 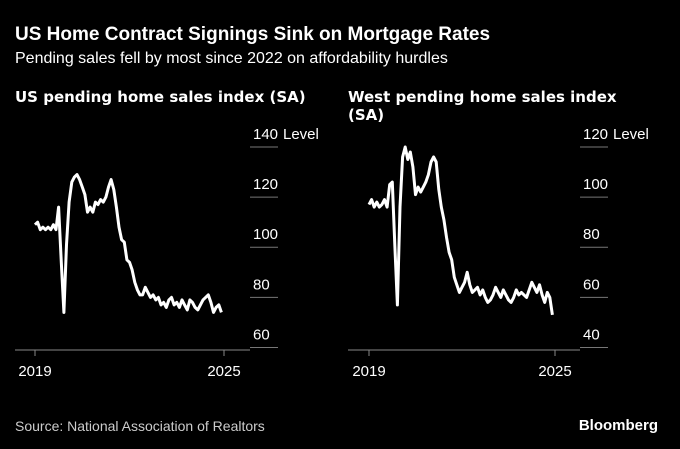 I want to click on chart-title-box: West pending home sales index (SA), so click(x=482, y=106).